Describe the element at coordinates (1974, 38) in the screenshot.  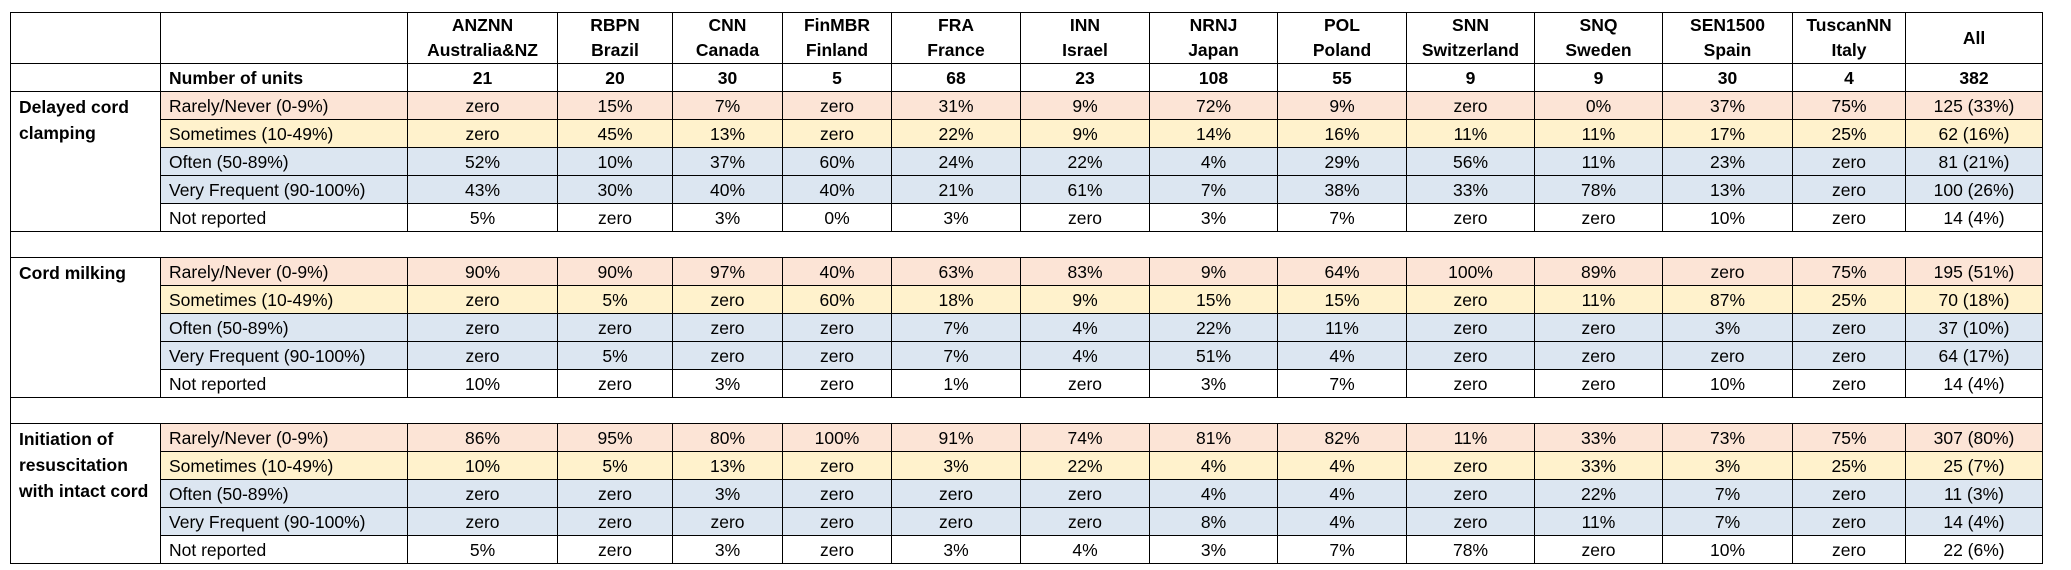
I see `column-header: All` at that location.